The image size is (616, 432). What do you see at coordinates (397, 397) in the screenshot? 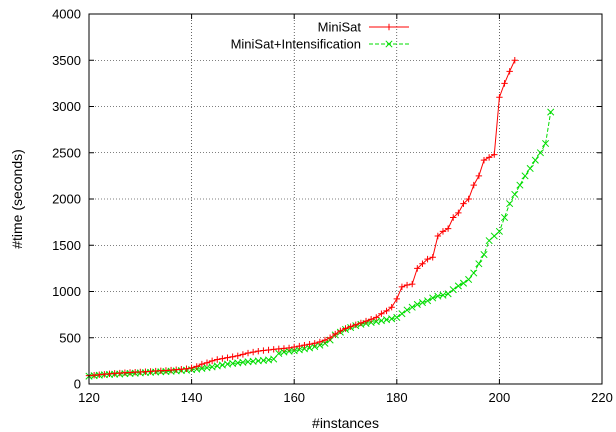
I see `x-tick-label: 180` at bounding box center [397, 397].